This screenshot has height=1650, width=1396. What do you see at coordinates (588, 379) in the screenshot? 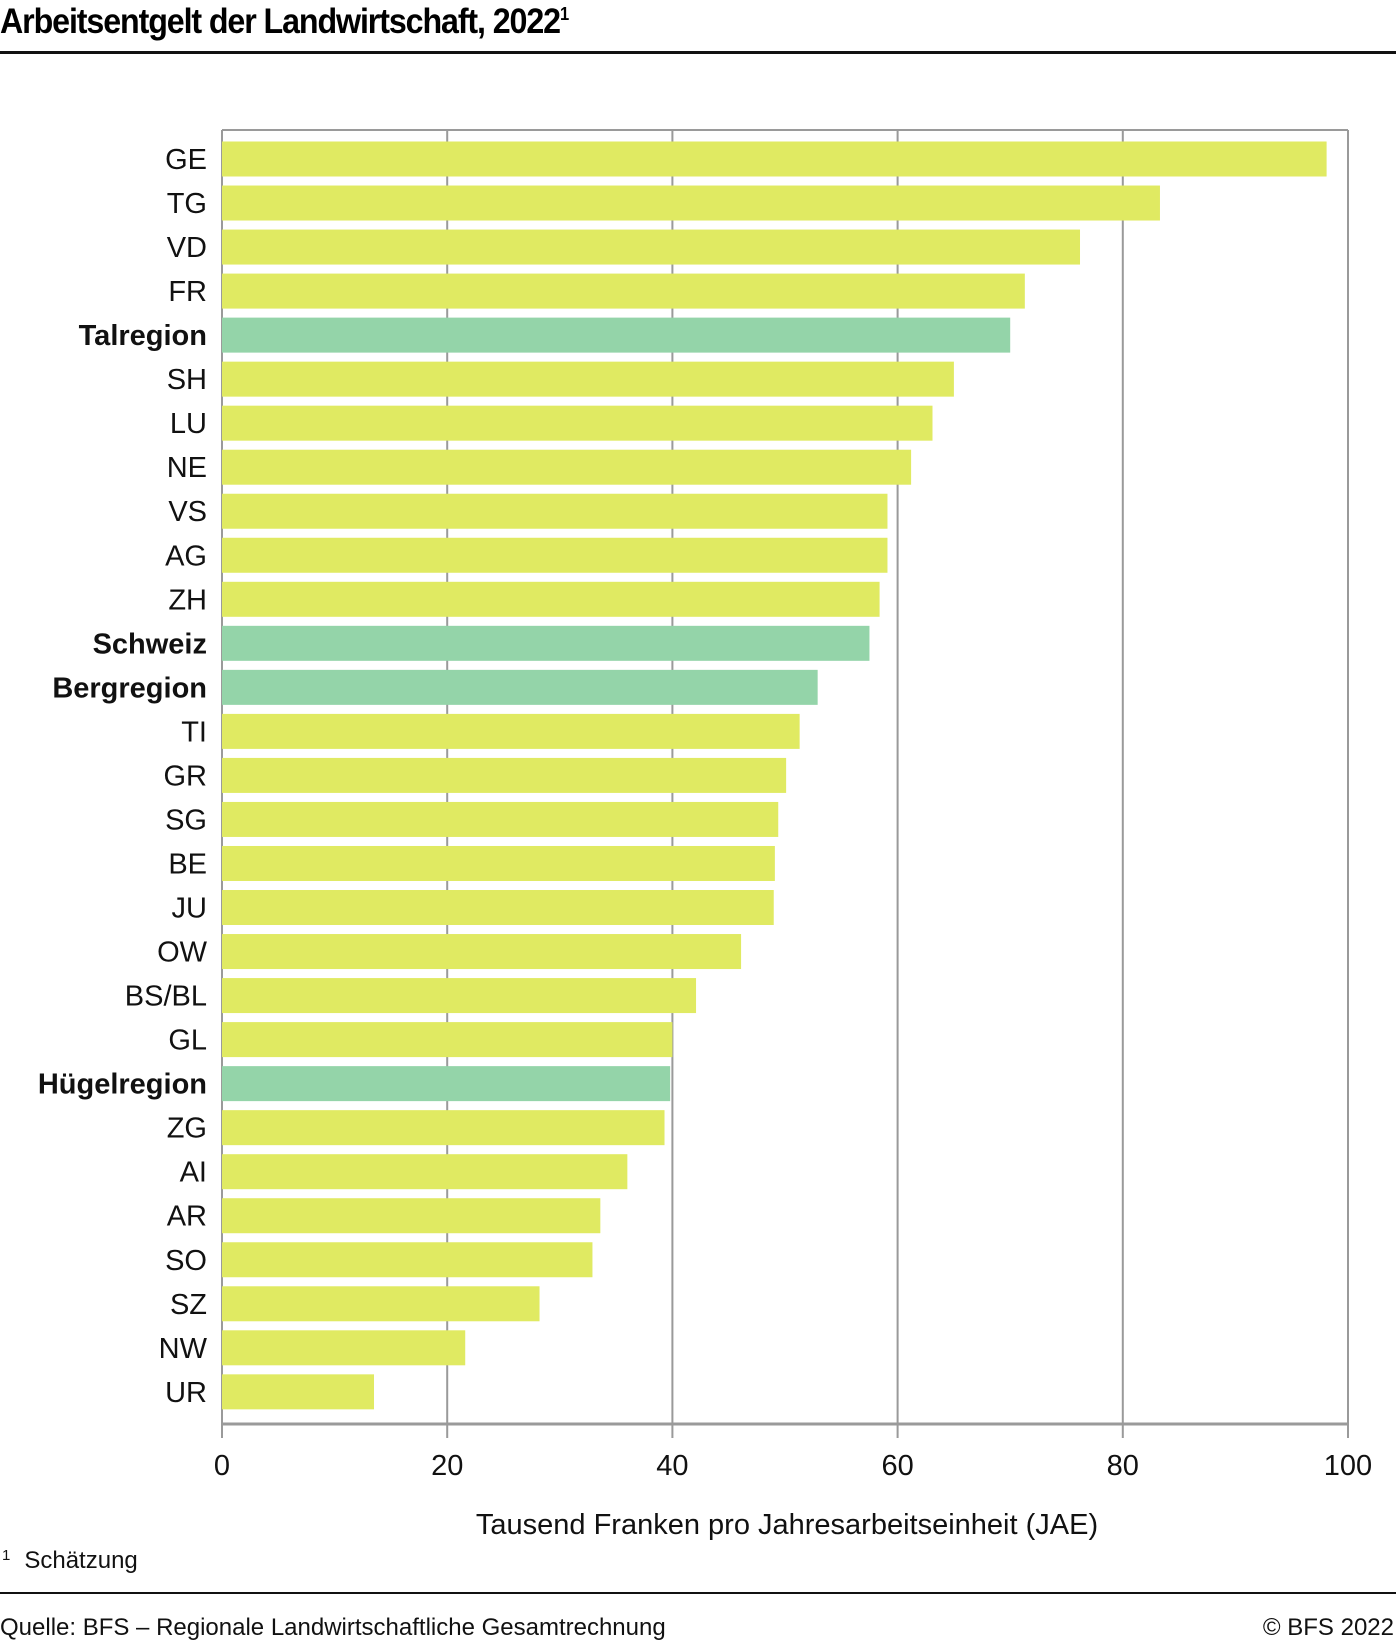
I see `bar-sh` at bounding box center [588, 379].